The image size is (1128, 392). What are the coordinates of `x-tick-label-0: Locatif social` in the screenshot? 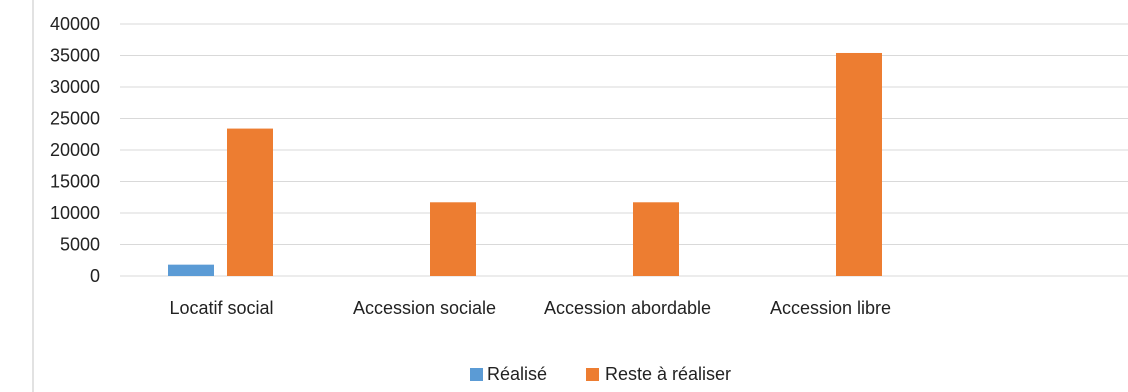 It's located at (221, 308).